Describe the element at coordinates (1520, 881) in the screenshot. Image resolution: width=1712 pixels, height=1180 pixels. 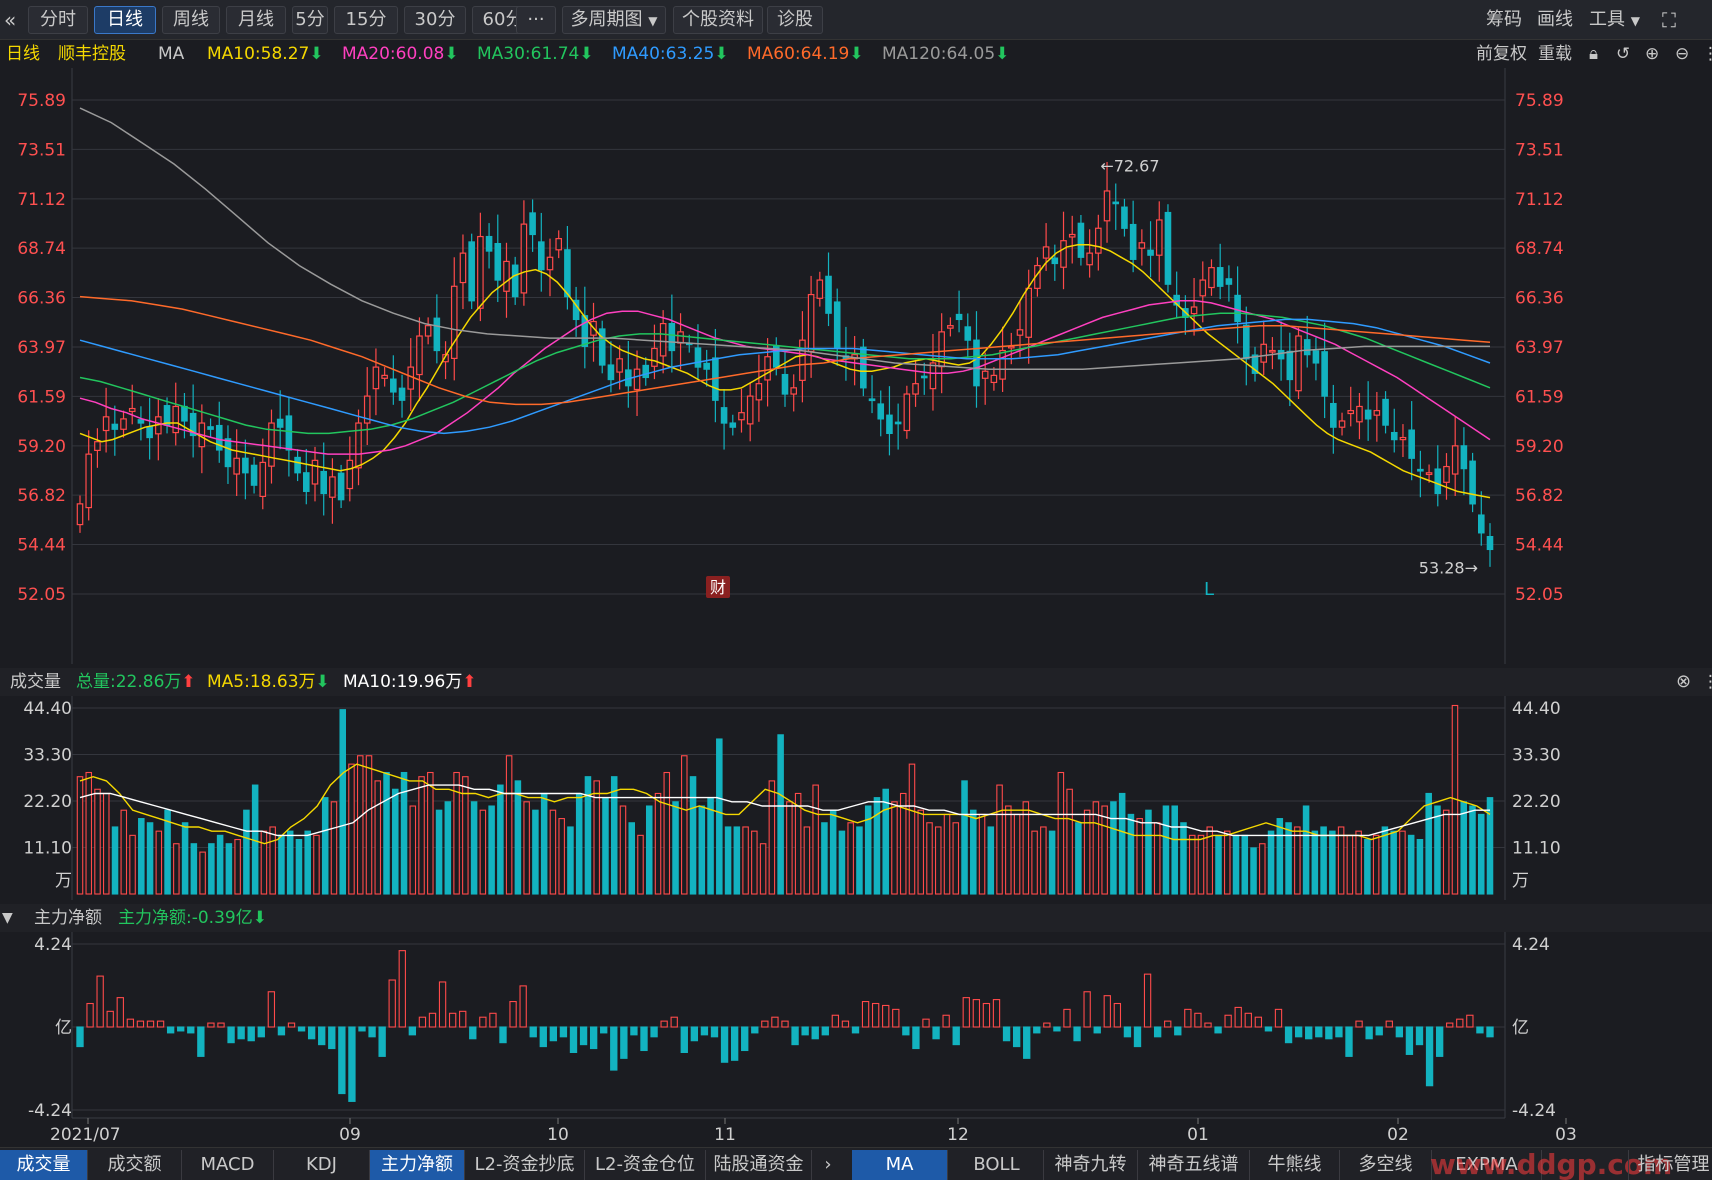
I see `unit-label-right: 万` at that location.